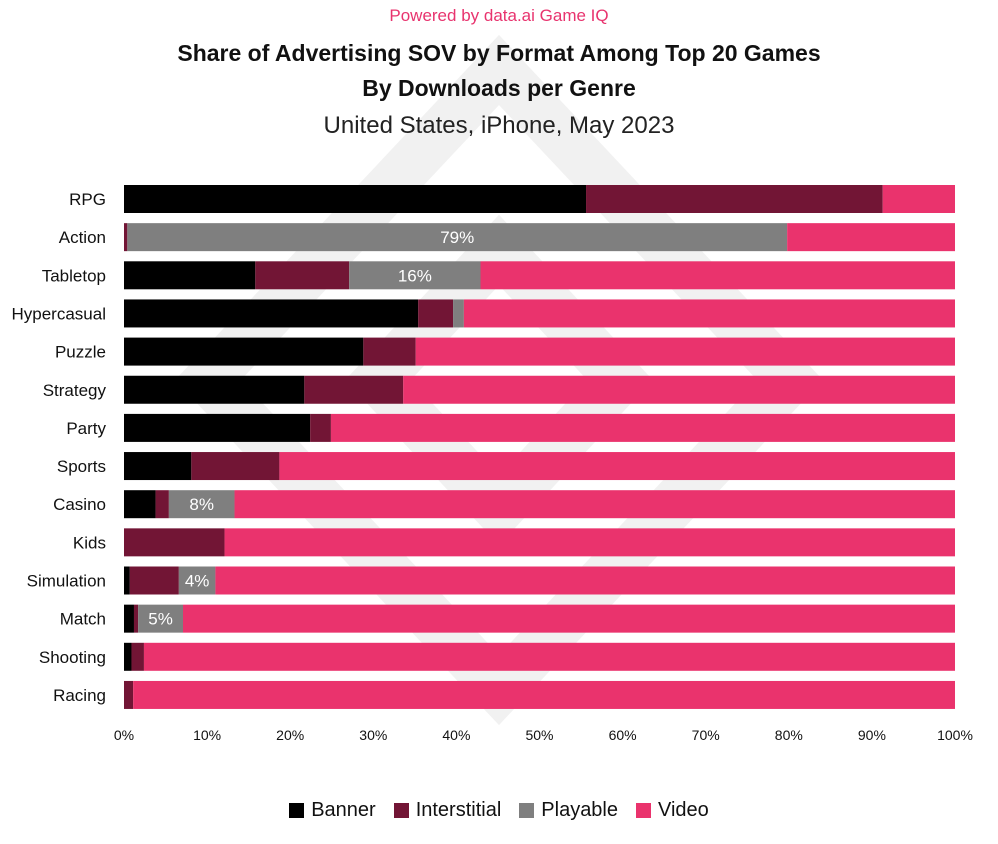 This screenshot has width=998, height=844. I want to click on bar-segment-kids-video, so click(589, 542).